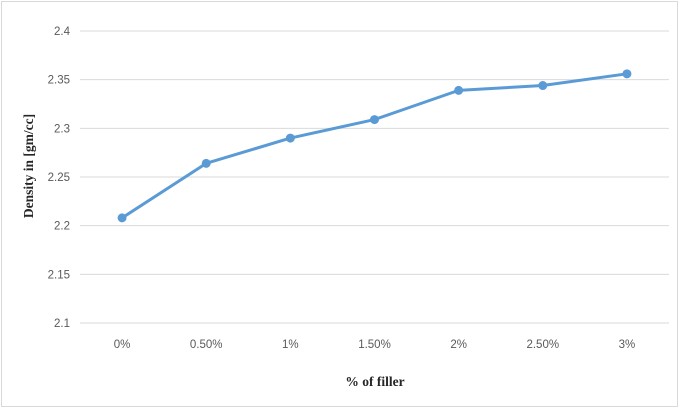  What do you see at coordinates (290, 345) in the screenshot?
I see `x-tick-label: 1%` at bounding box center [290, 345].